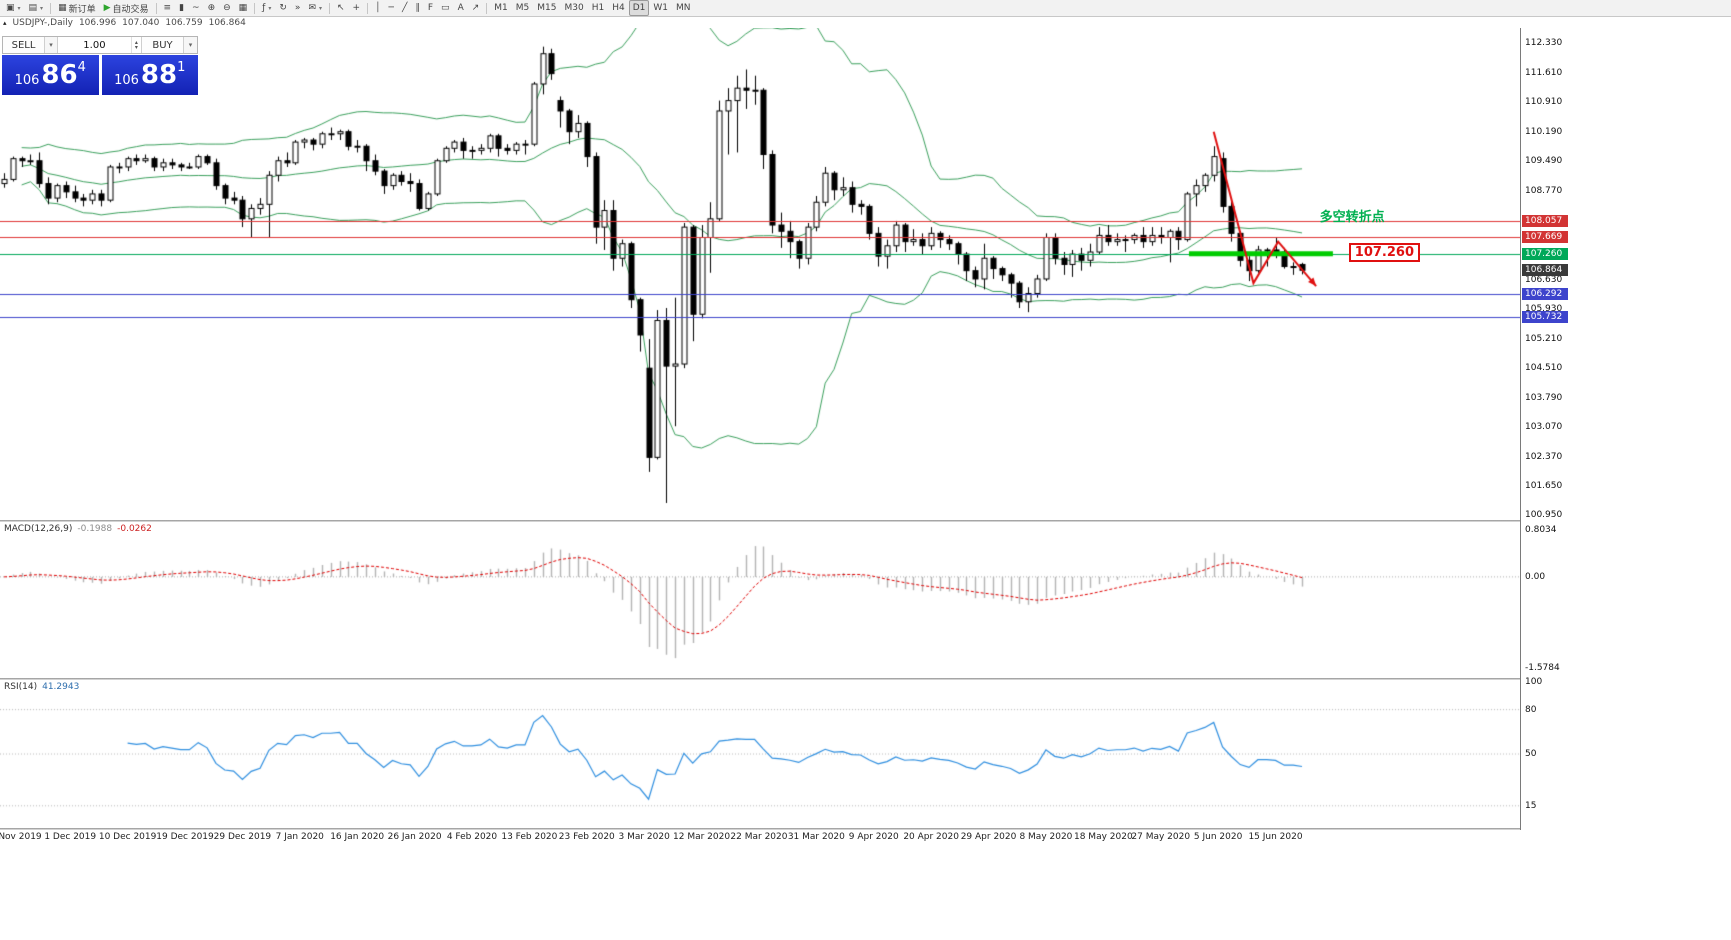 Image resolution: width=1731 pixels, height=940 pixels. What do you see at coordinates (227, 23) in the screenshot?
I see `ohlc-close: 106.864` at bounding box center [227, 23].